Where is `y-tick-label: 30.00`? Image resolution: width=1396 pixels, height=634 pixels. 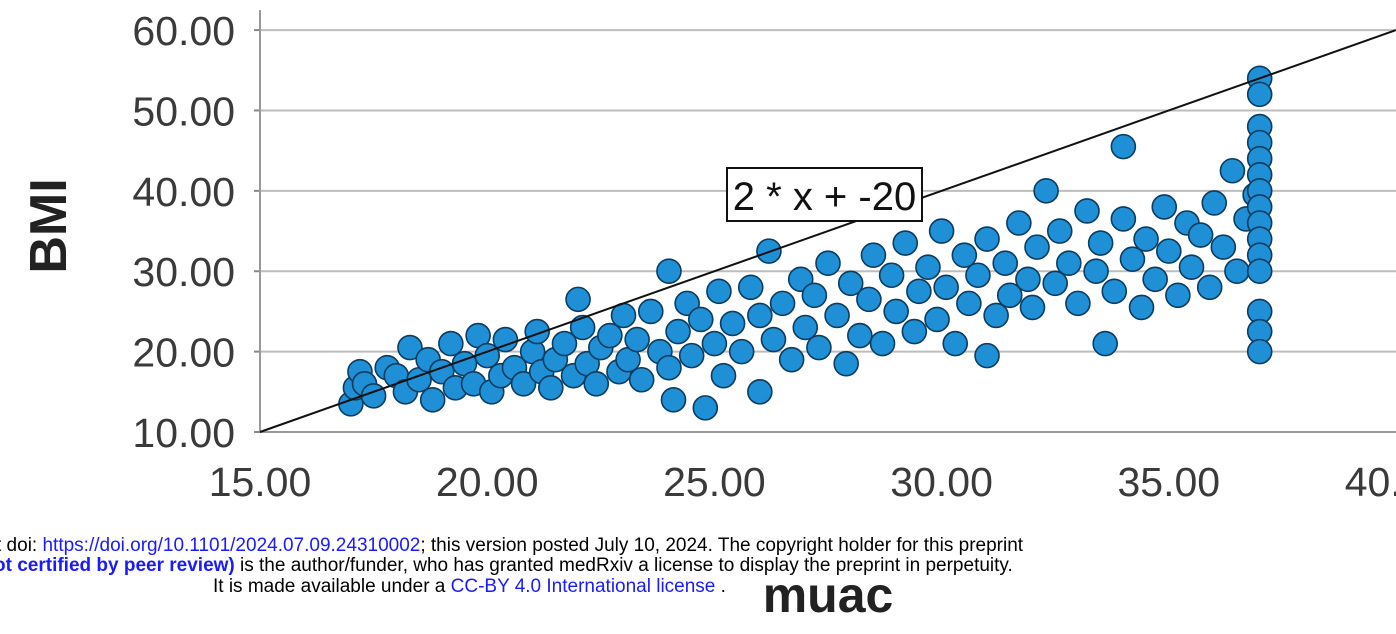 y-tick-label: 30.00 is located at coordinates (183, 272).